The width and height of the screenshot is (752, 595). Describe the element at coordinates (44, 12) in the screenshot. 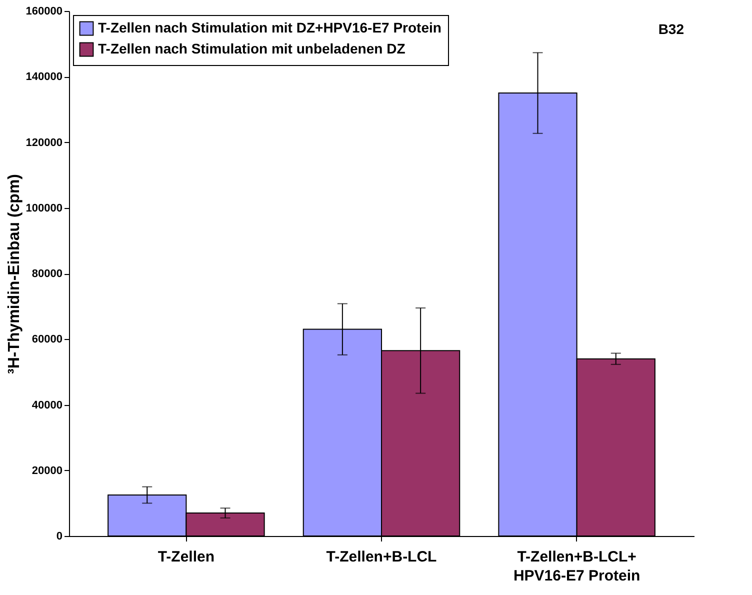

I see `y-tick-label: 160000` at that location.